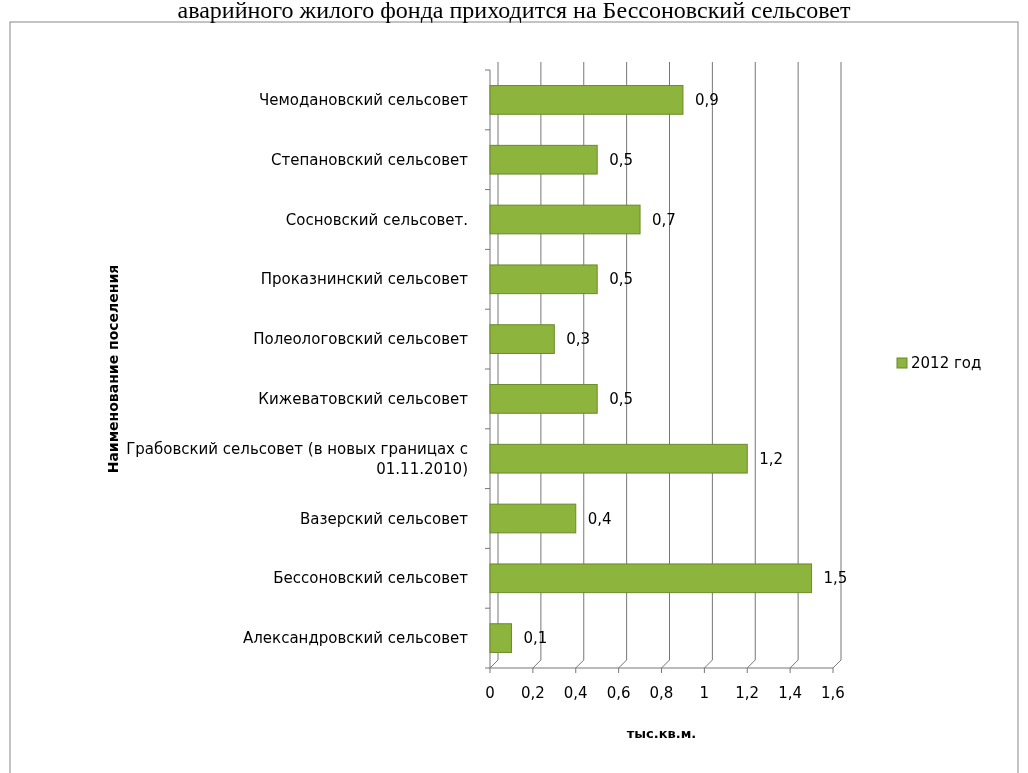 The image size is (1028, 773). I want to click on y-tick-label: Проказнинский сельсовет, so click(364, 279).